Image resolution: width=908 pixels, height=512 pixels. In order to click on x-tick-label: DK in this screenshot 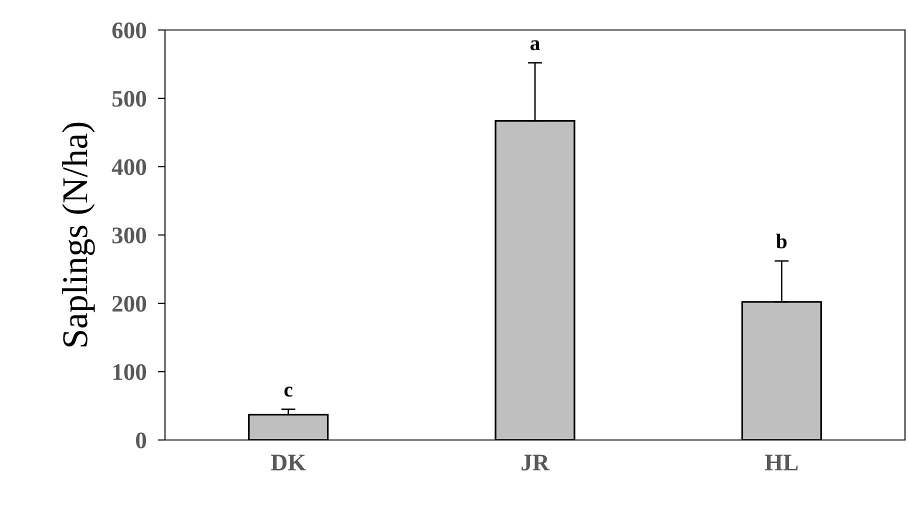, I will do `click(288, 462)`.